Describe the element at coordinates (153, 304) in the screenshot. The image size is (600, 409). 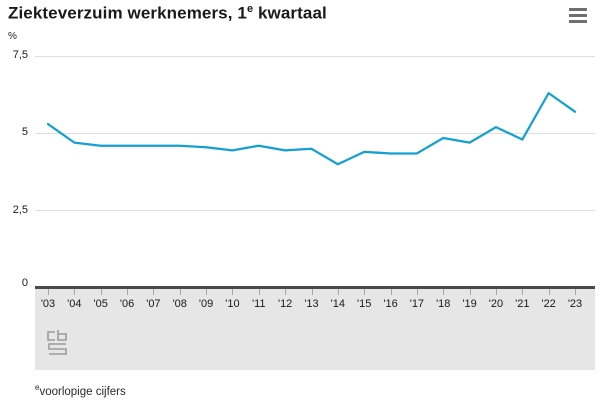
I see `x-axis-year-label: '07` at that location.